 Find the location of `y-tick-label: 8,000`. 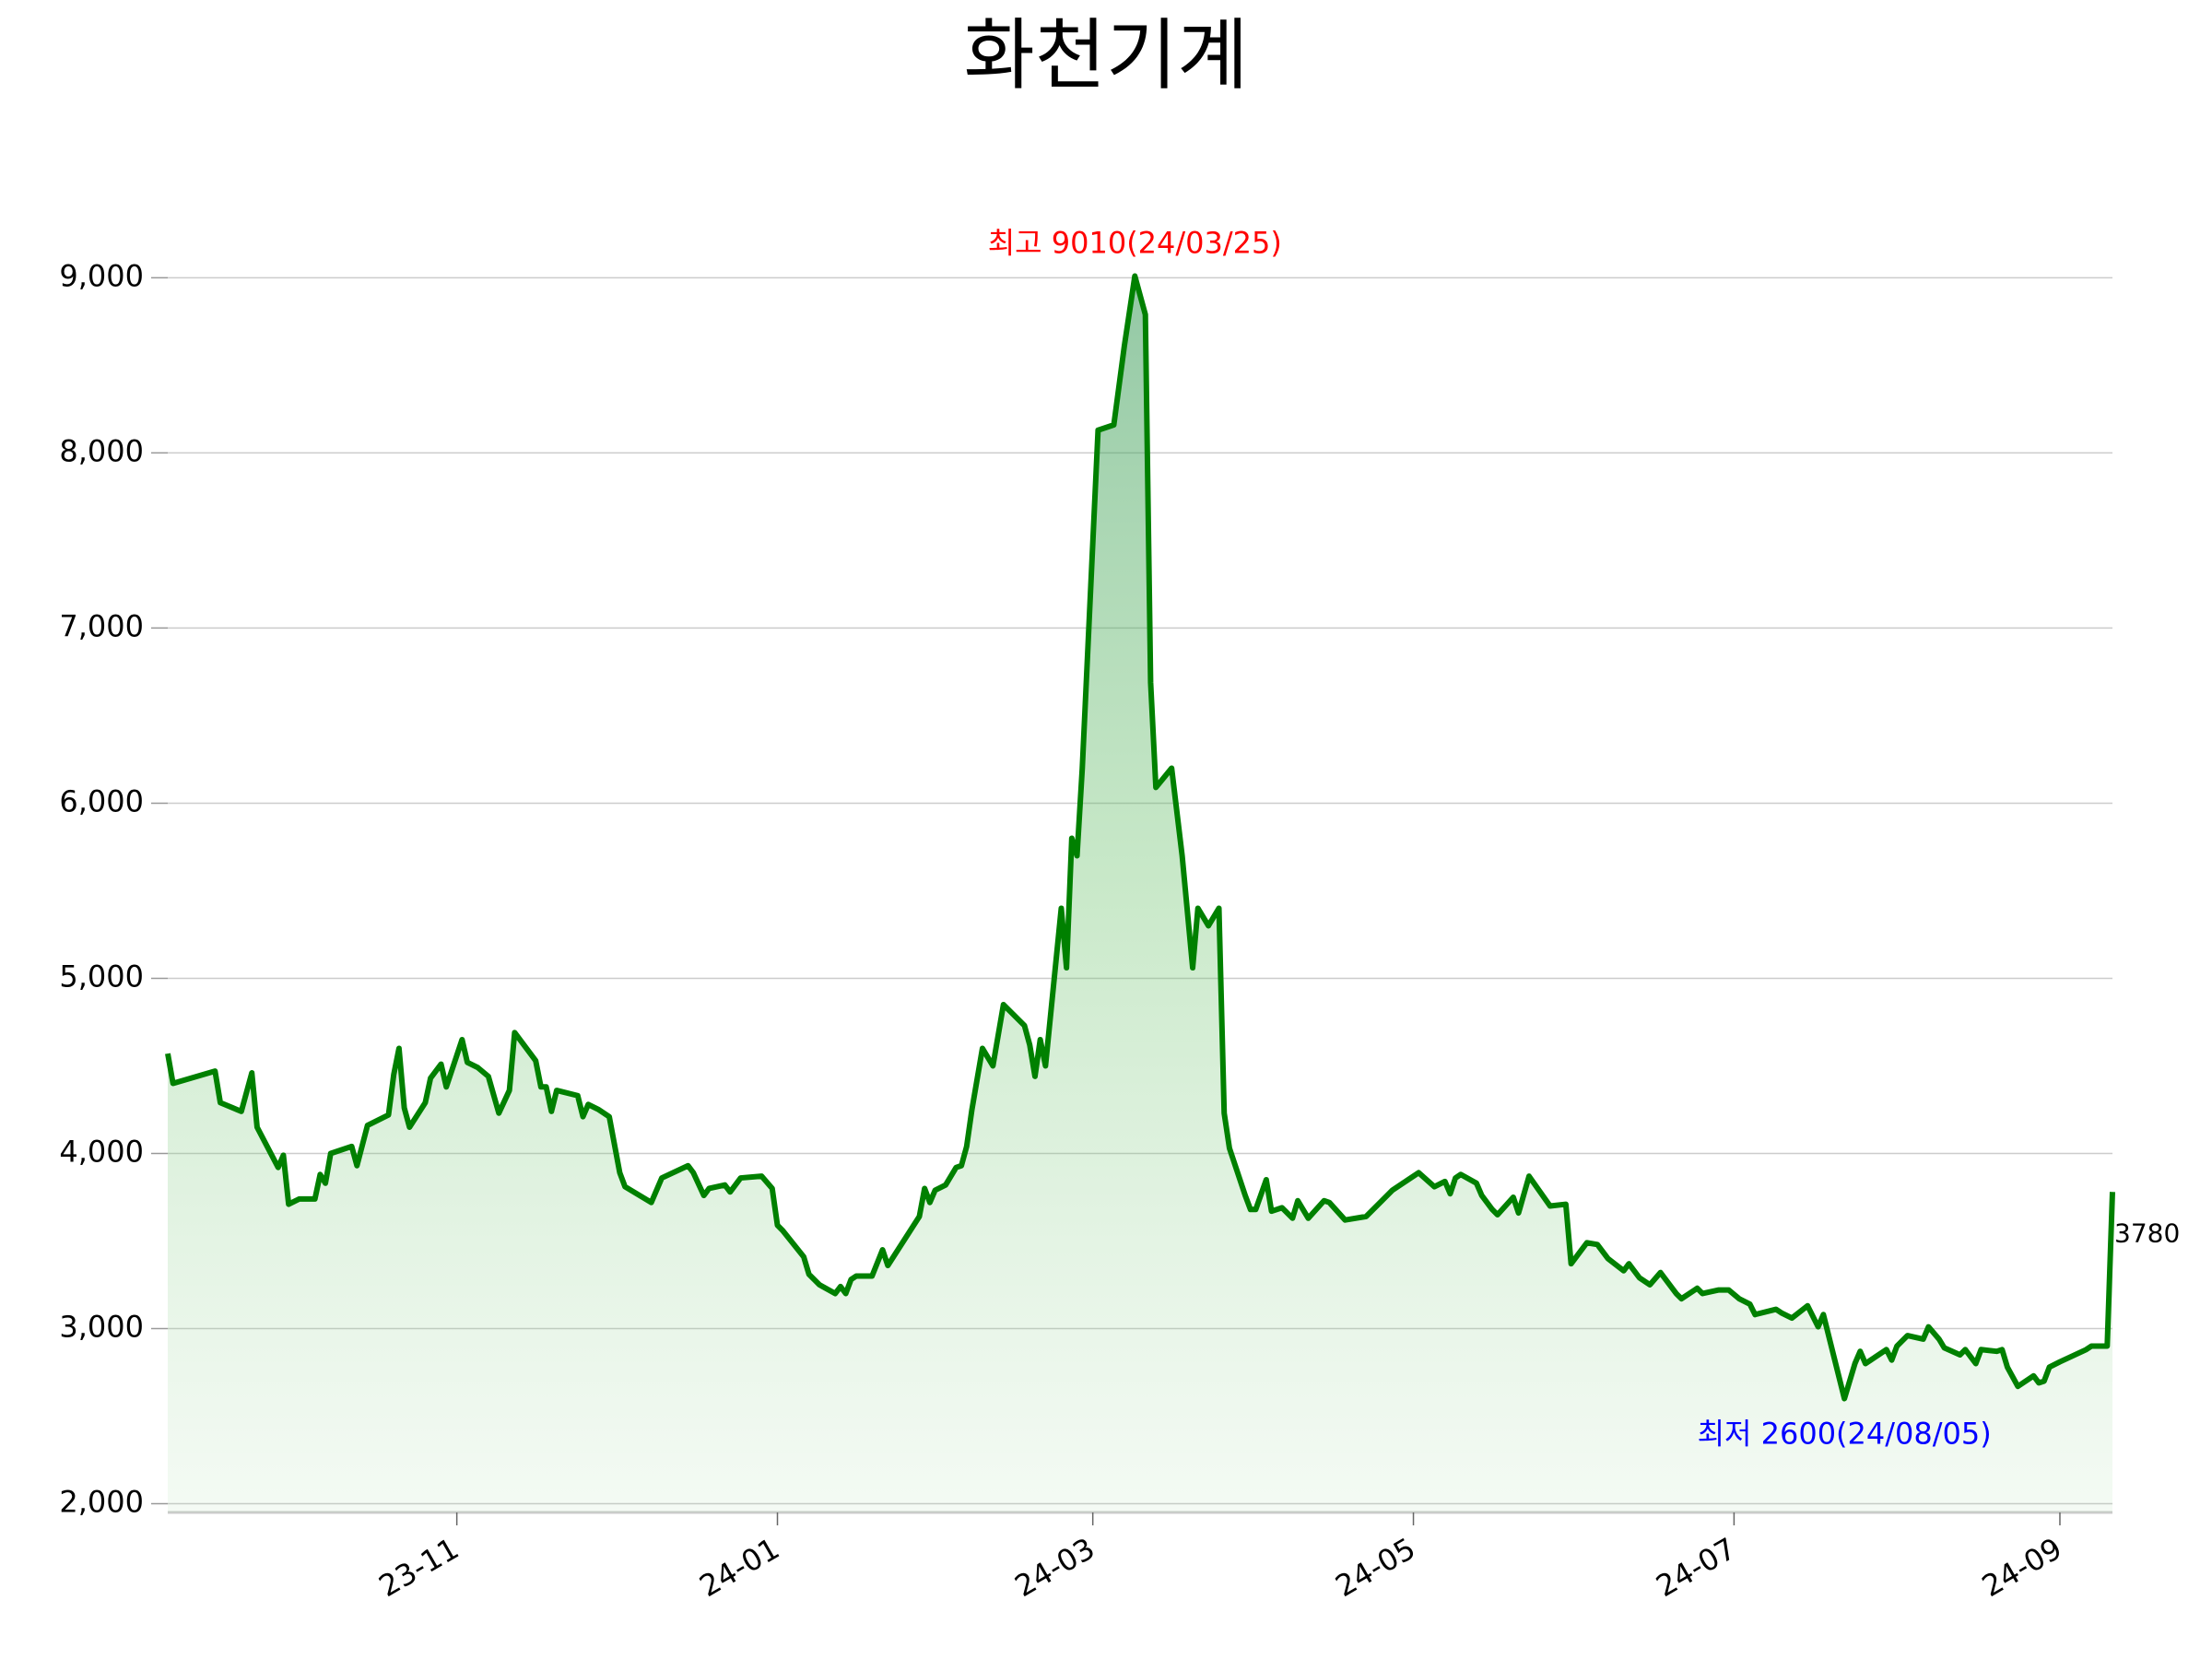

y-tick-label: 8,000 is located at coordinates (101, 450).